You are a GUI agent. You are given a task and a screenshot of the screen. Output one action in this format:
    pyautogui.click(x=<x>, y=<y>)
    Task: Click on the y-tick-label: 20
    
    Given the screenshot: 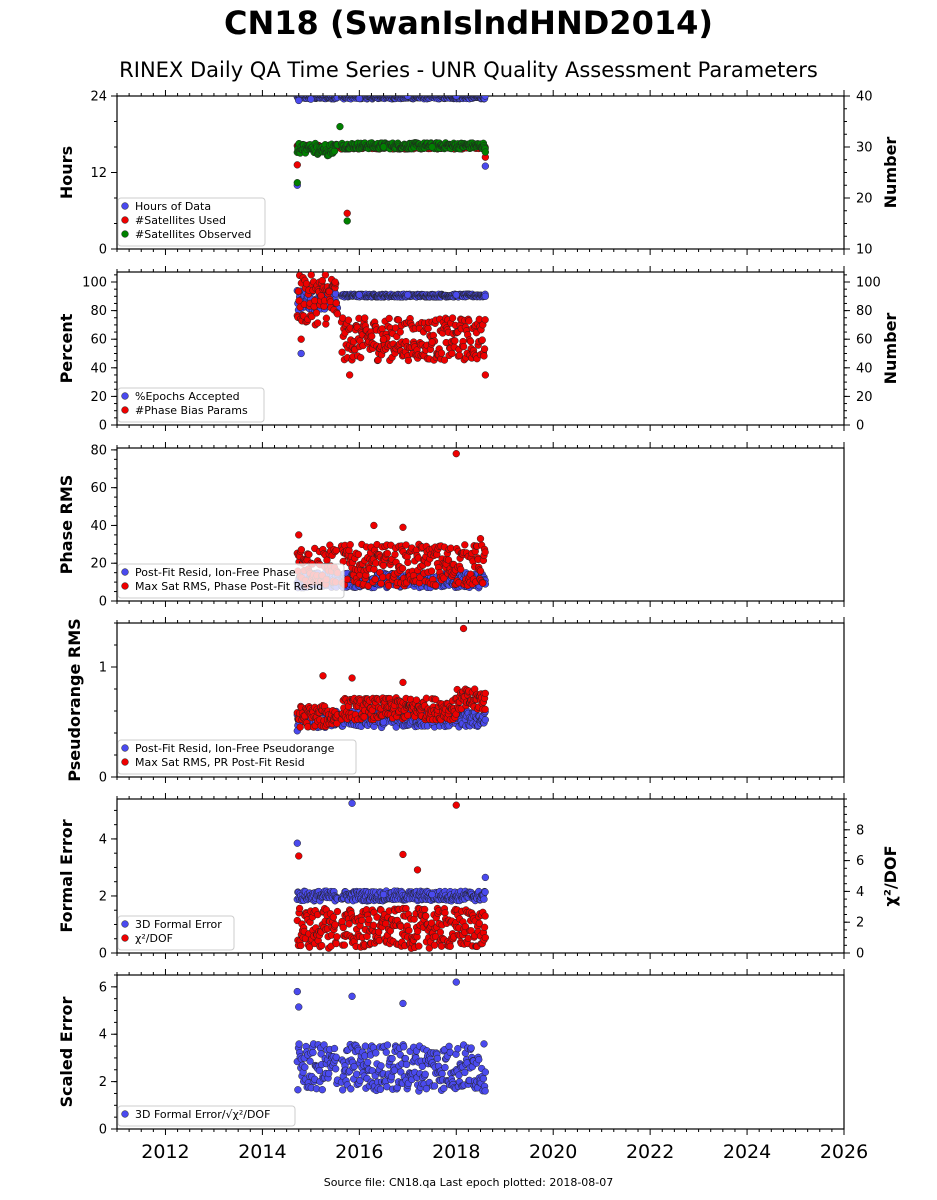 What is the action you would take?
    pyautogui.click(x=98, y=564)
    